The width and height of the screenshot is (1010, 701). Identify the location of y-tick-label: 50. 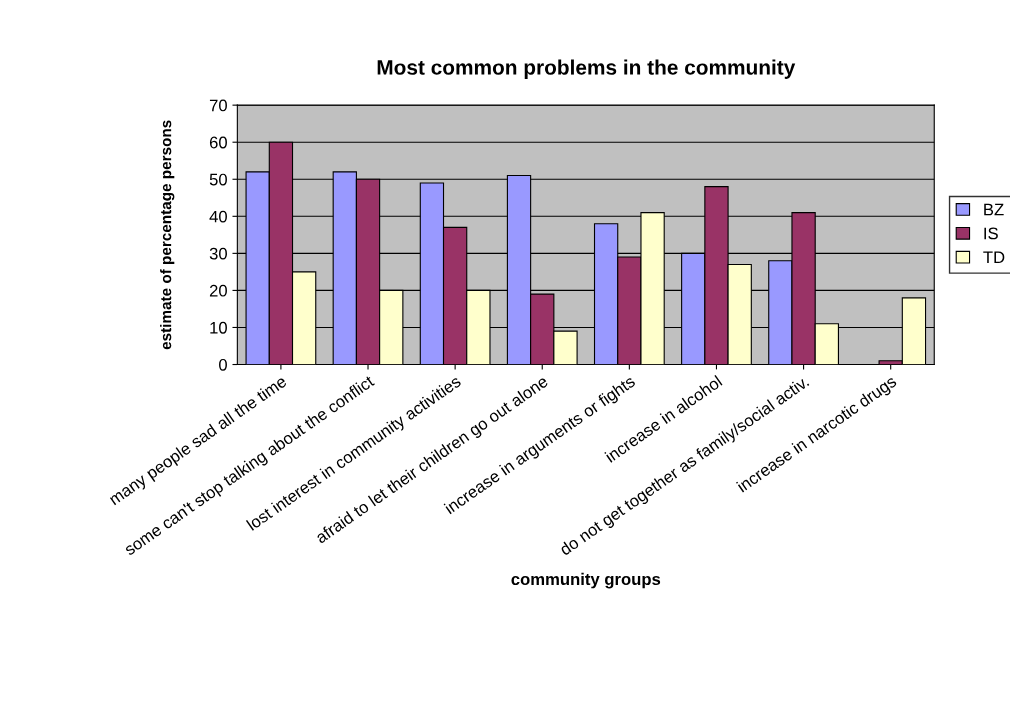
(218, 179).